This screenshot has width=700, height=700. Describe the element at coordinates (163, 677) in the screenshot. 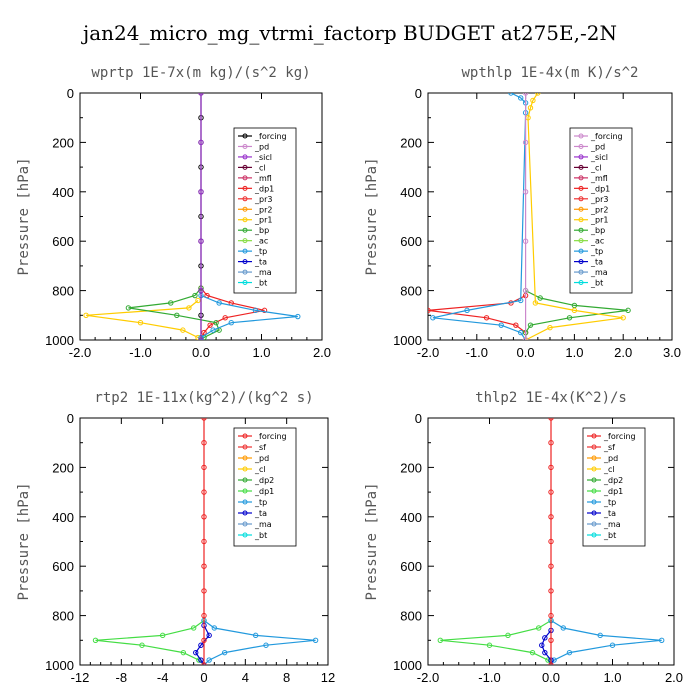

I see `x-tick-label: -4` at that location.